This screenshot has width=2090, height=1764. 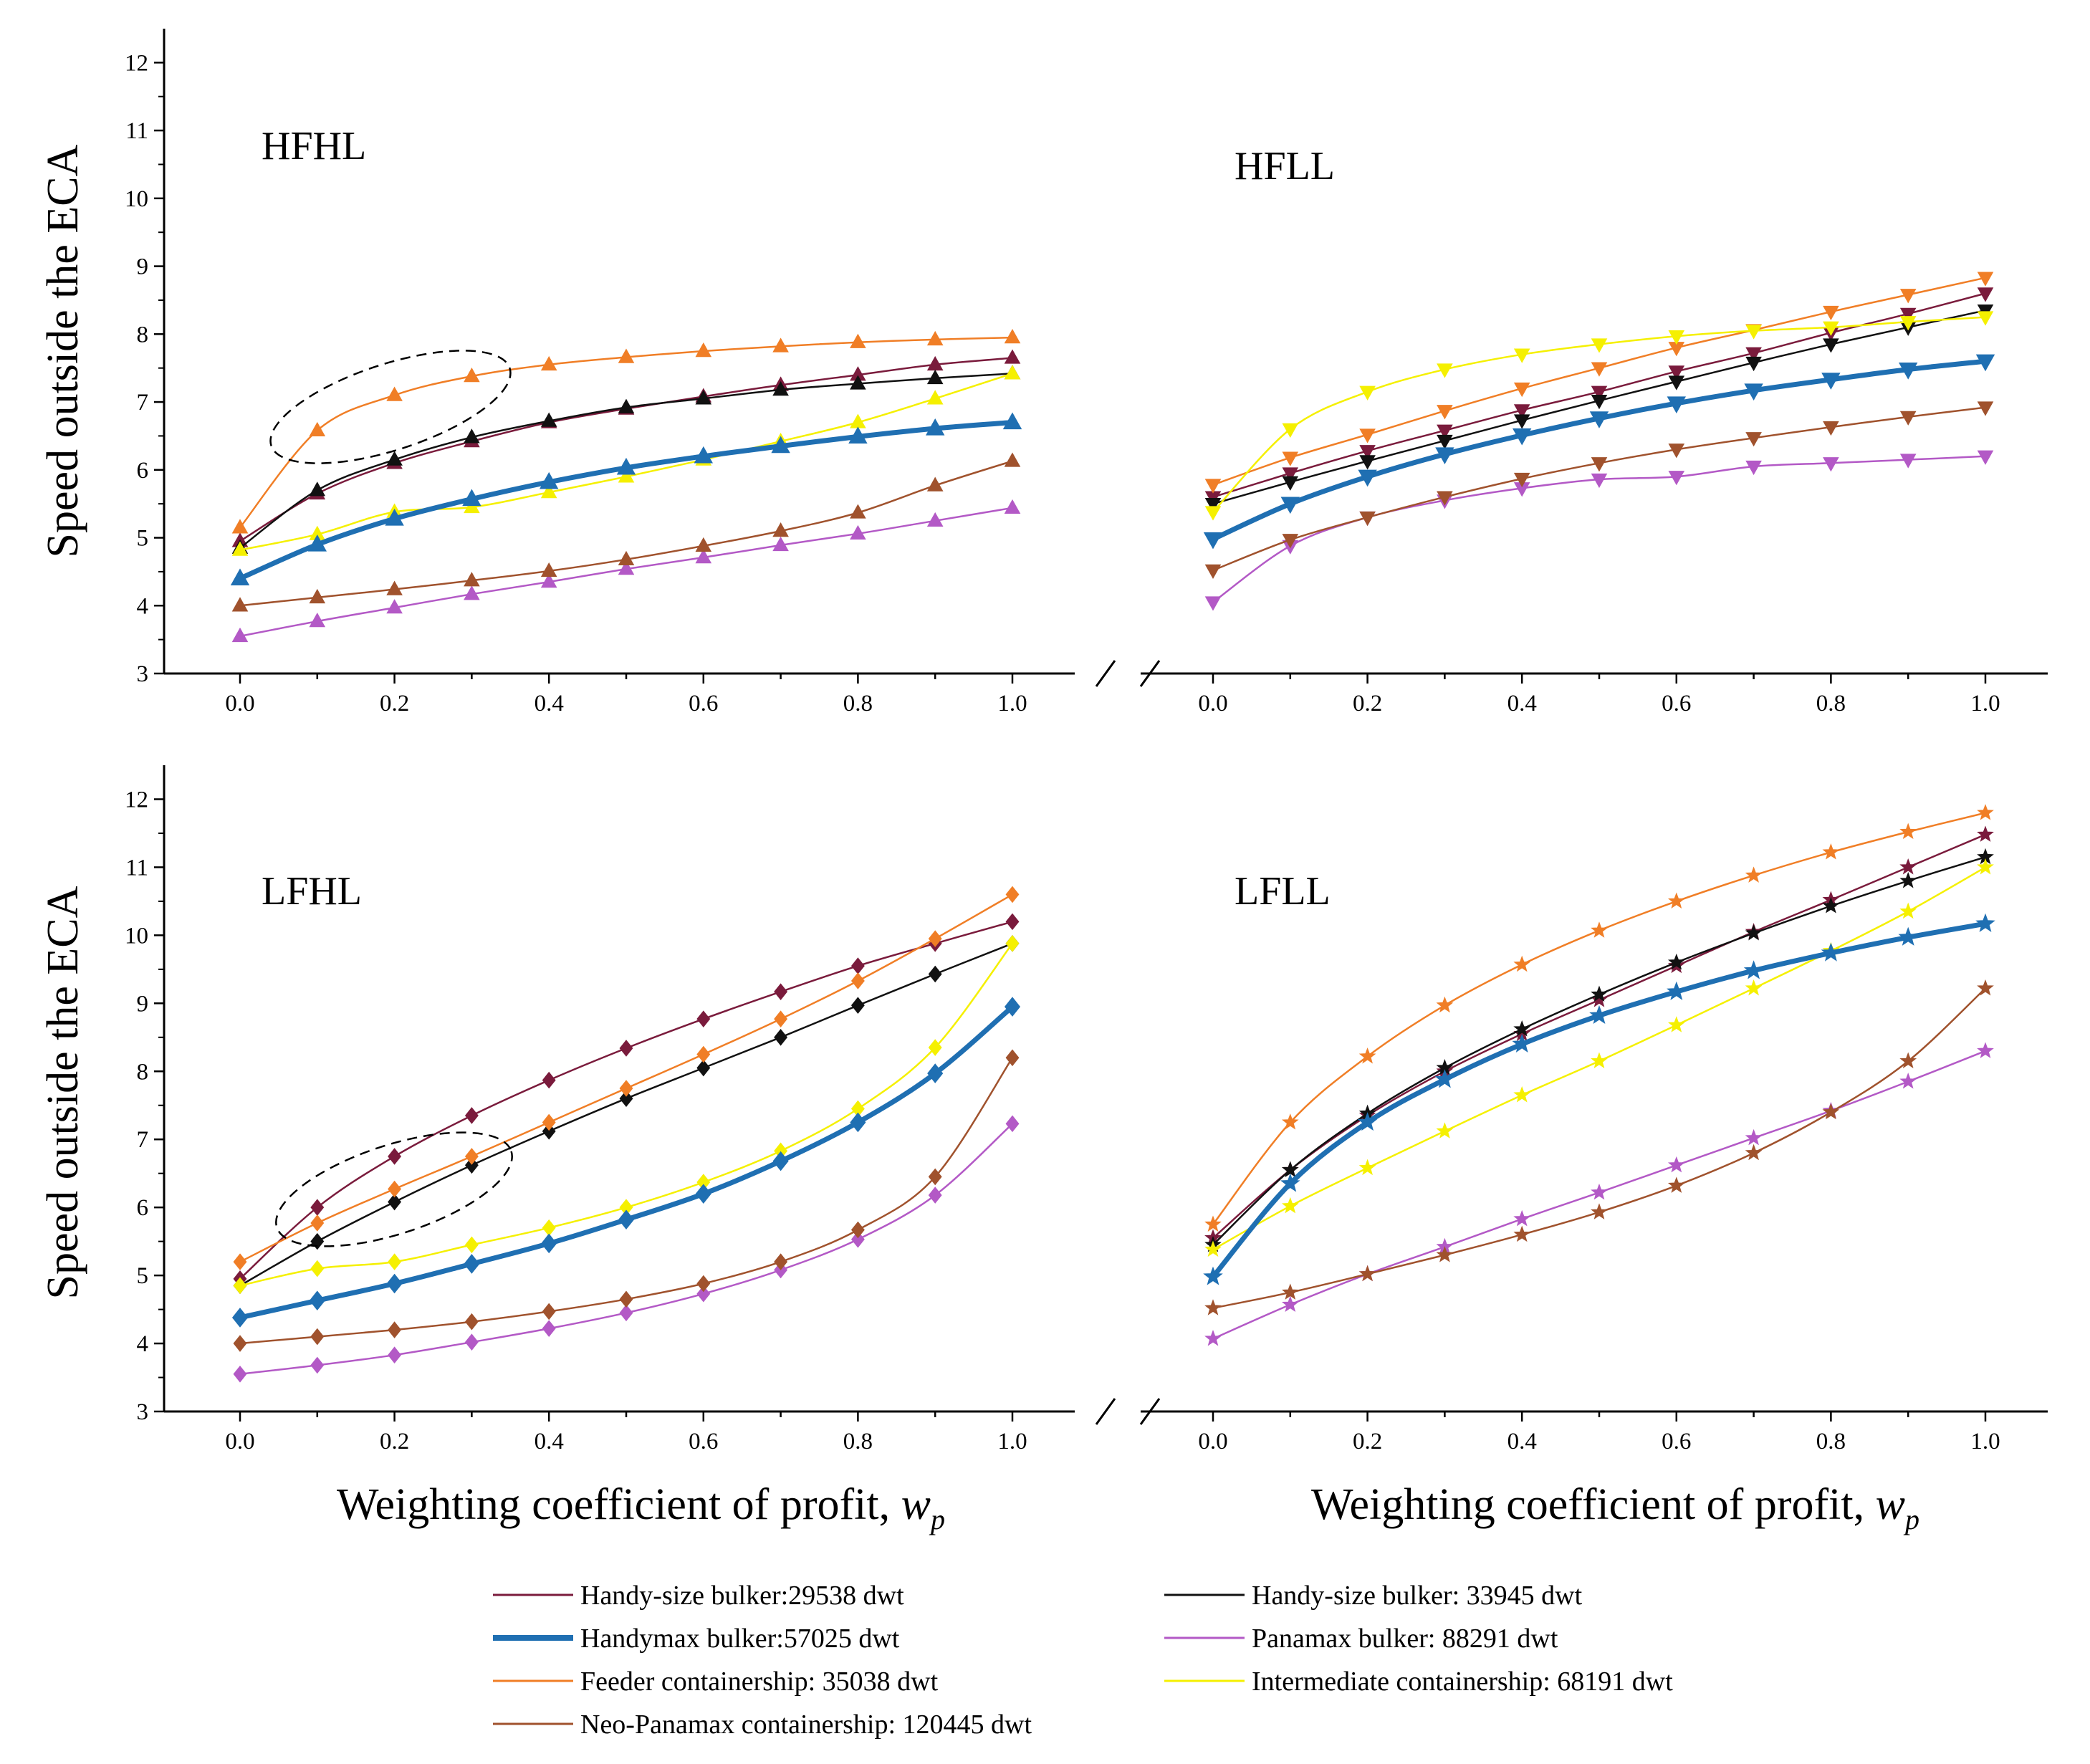 I want to click on x-axis-title-right-text: Weighting coefficient of profit,, so click(x=1593, y=1504).